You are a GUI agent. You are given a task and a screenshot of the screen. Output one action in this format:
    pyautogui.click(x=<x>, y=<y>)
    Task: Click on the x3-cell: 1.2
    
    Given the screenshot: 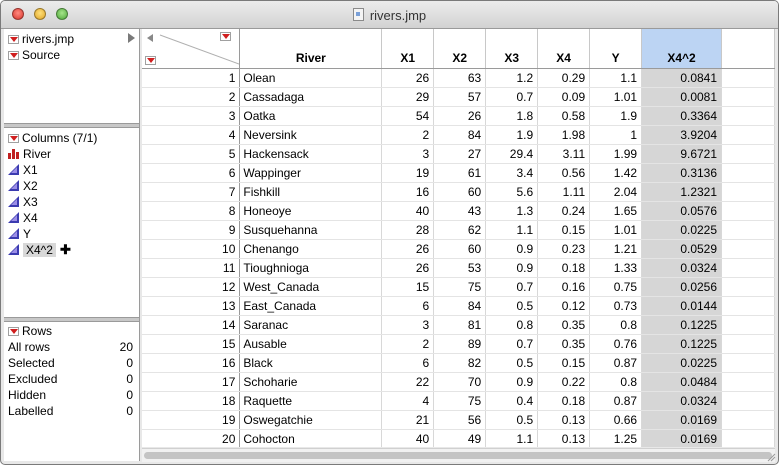 What is the action you would take?
    pyautogui.click(x=512, y=78)
    